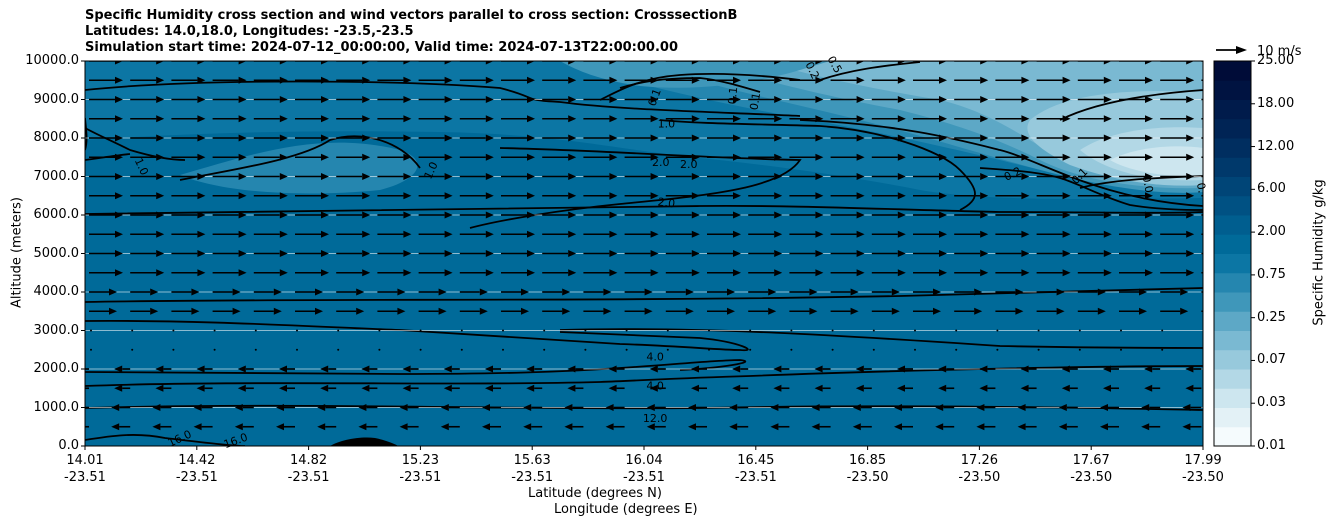  Describe the element at coordinates (644, 469) in the screenshot. I see `x-tick-label: 16.04 -23.51` at that location.